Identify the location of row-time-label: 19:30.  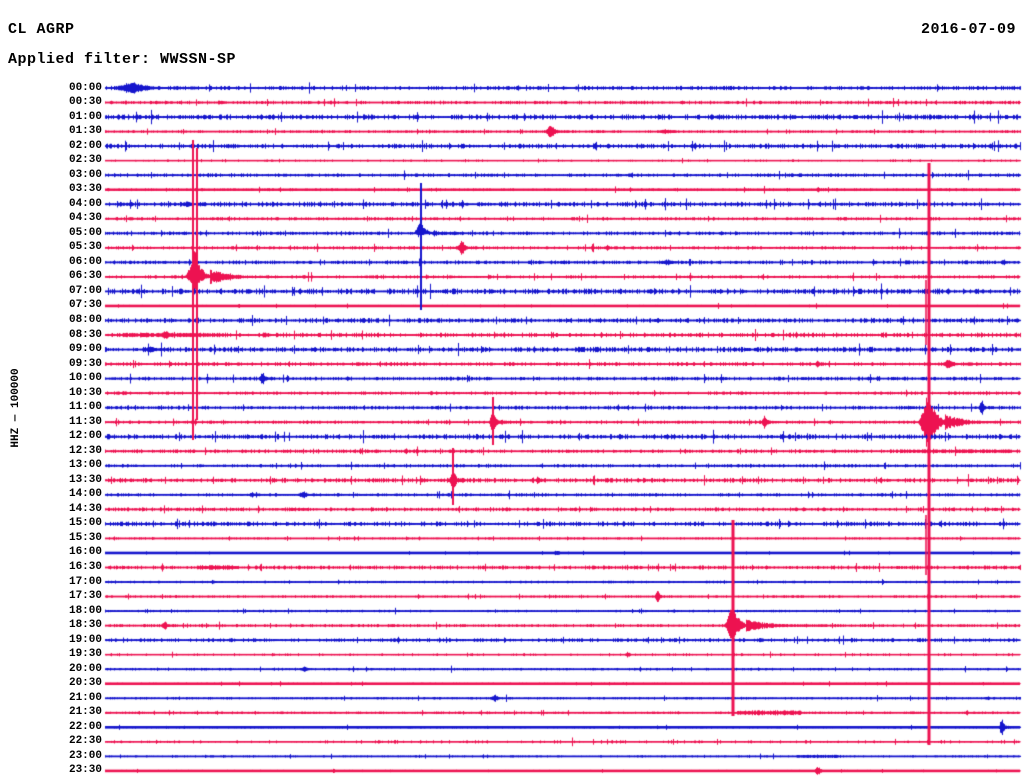
(85, 654).